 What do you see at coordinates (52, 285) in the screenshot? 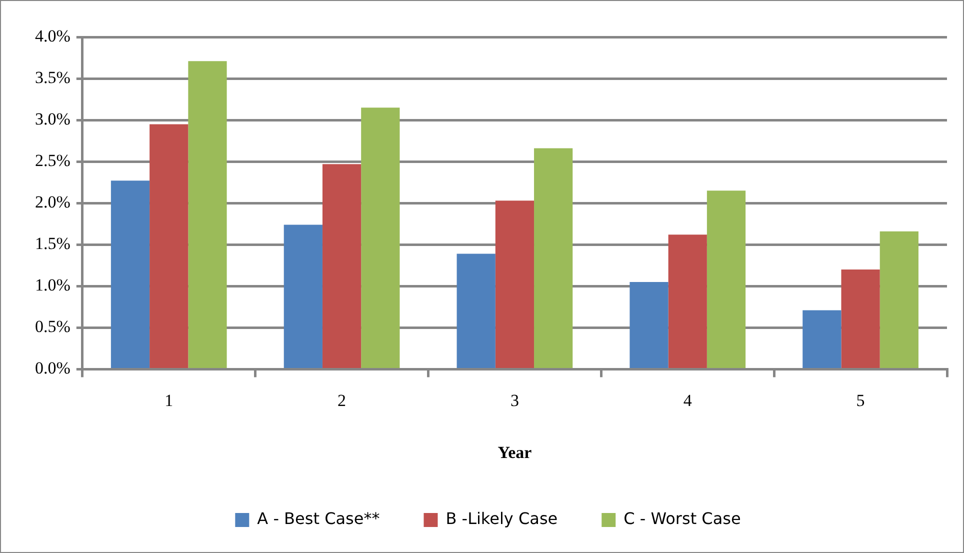
I see `y-tick-label: 1.0%` at bounding box center [52, 285].